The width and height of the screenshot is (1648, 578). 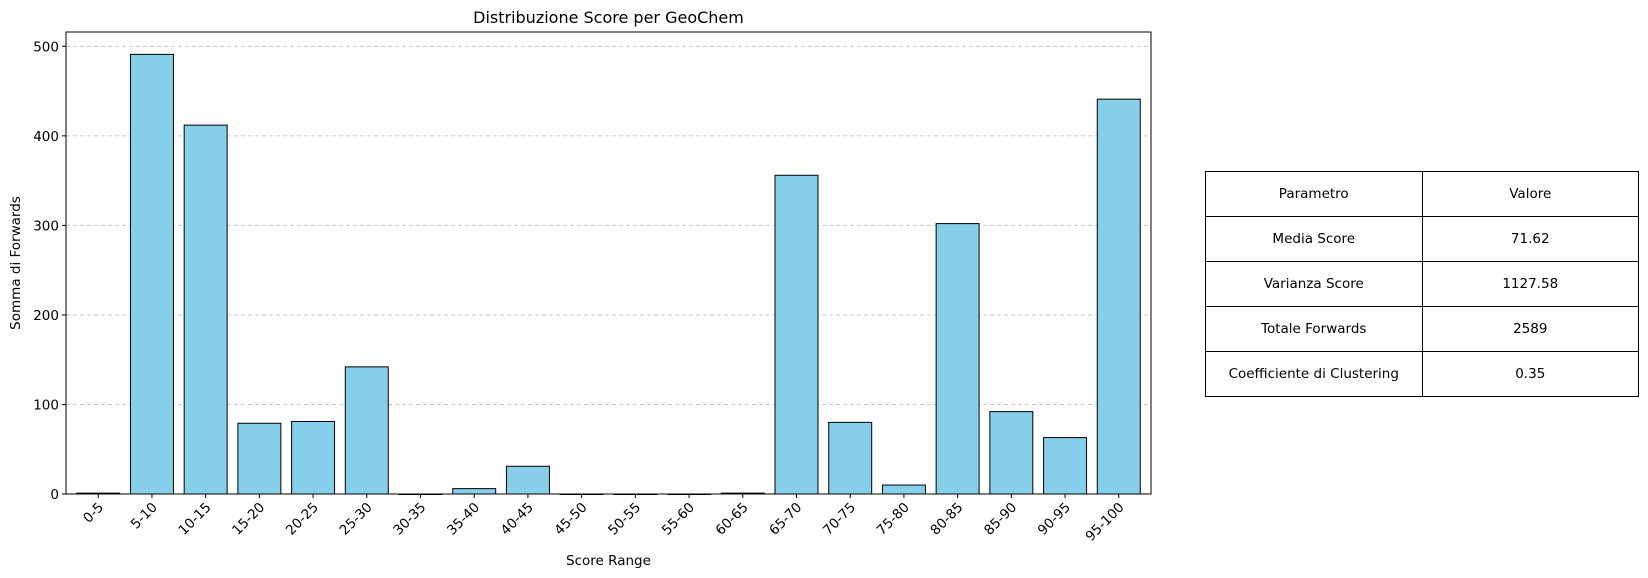 I want to click on y-tick-label: 0, so click(x=54, y=495).